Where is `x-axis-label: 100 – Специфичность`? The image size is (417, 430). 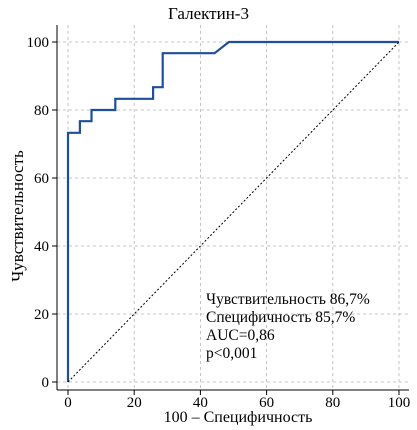
x-axis-label: 100 – Специфичность is located at coordinates (238, 417).